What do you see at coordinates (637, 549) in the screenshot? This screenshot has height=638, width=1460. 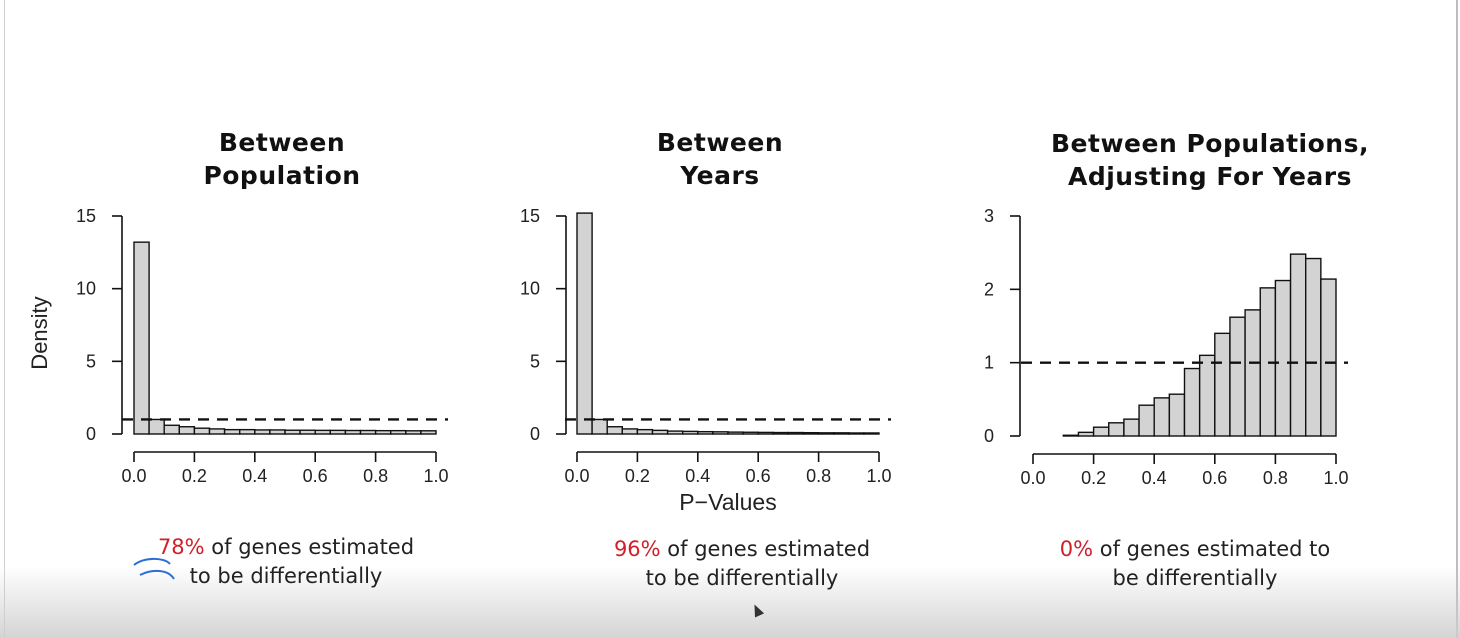 I see `panel-2-caption-percent: 96%` at bounding box center [637, 549].